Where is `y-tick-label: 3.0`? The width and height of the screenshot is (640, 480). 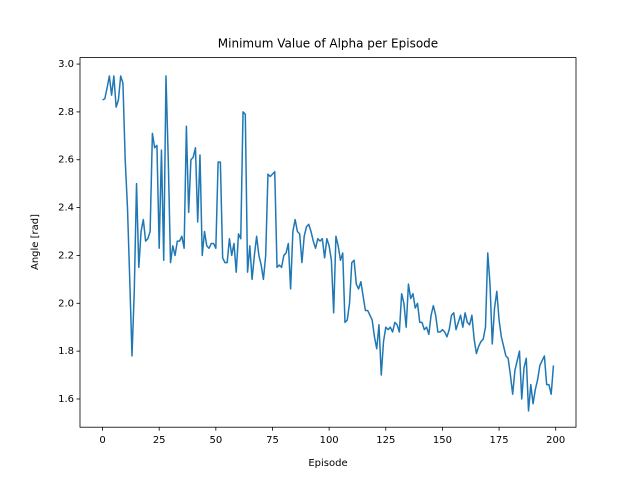
y-tick-label: 3.0 is located at coordinates (66, 64).